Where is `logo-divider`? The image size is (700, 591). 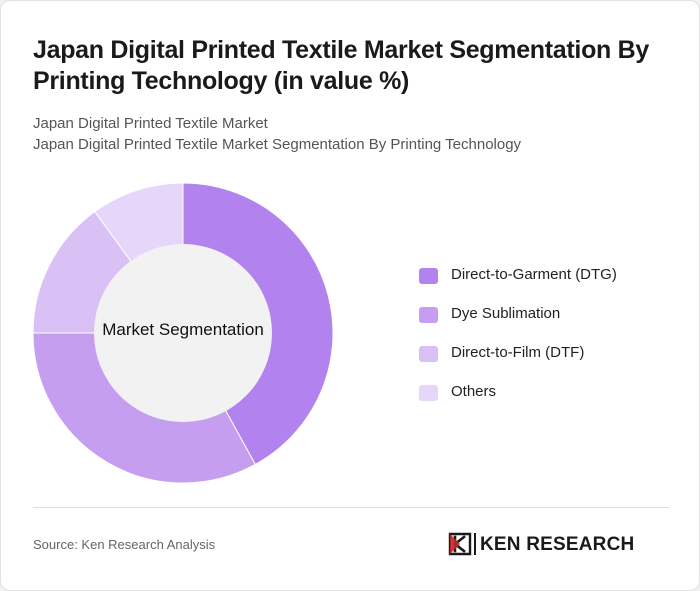
logo-divider is located at coordinates (475, 544).